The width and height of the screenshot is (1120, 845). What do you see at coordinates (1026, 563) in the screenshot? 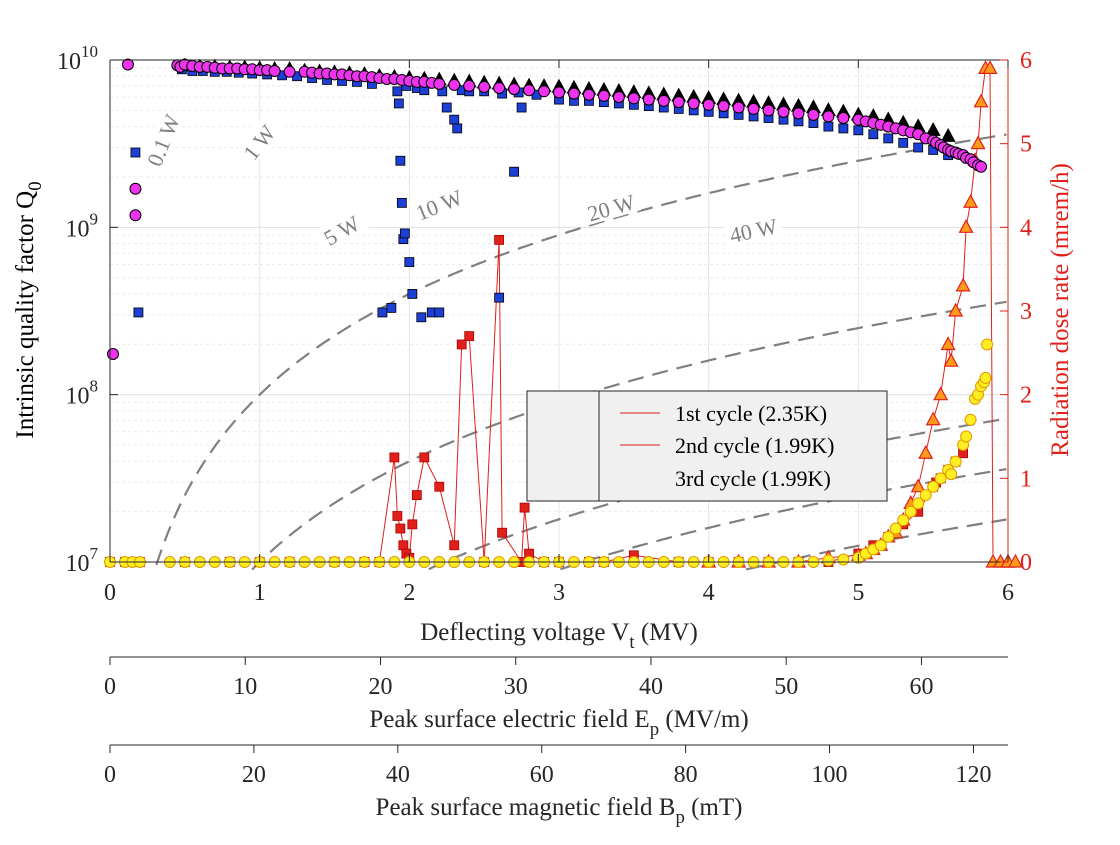
I see `y-right-tick-label: 0` at bounding box center [1026, 563].